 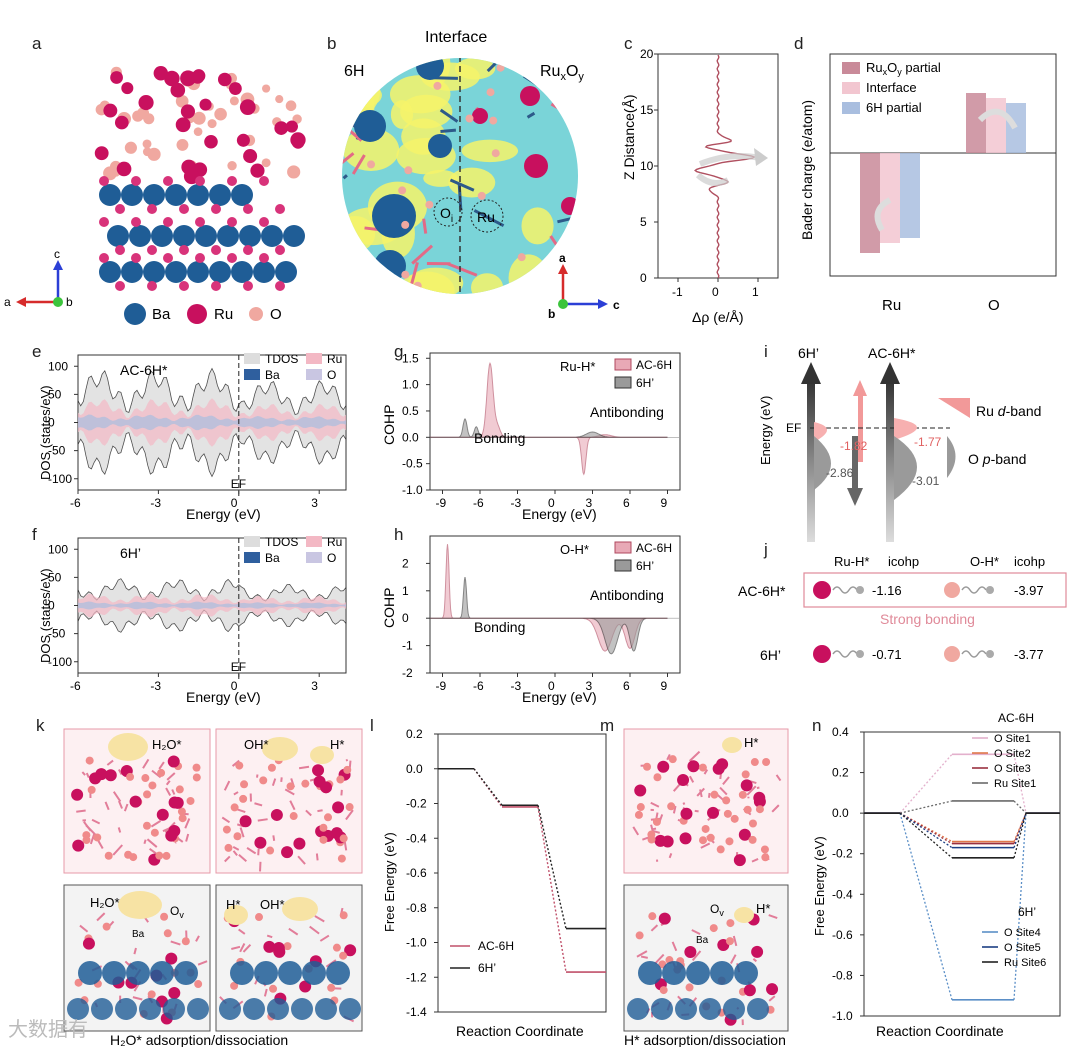 What do you see at coordinates (75, 503) in the screenshot?
I see `dos-xtick: -6` at bounding box center [75, 503].